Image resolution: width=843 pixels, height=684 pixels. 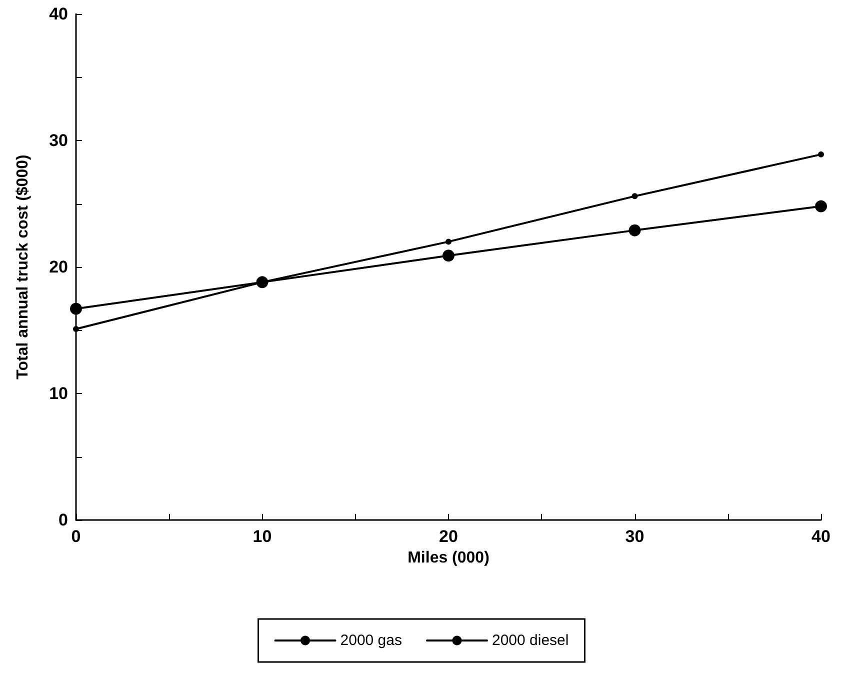 I want to click on legend-label: 2000 gas, so click(x=371, y=640).